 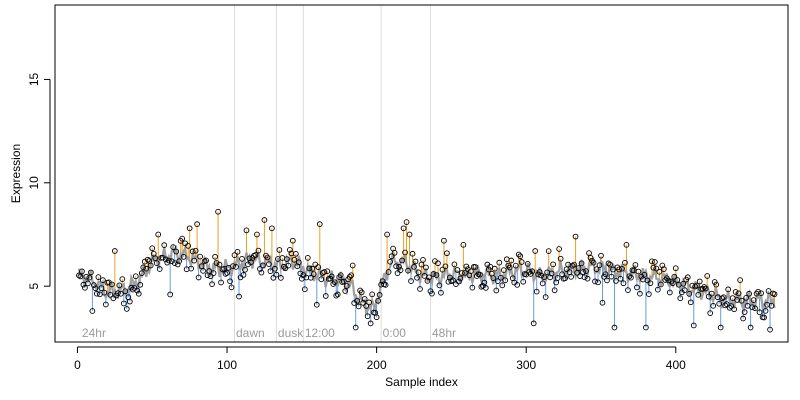 I want to click on annotation-4: 0:00, so click(x=395, y=333).